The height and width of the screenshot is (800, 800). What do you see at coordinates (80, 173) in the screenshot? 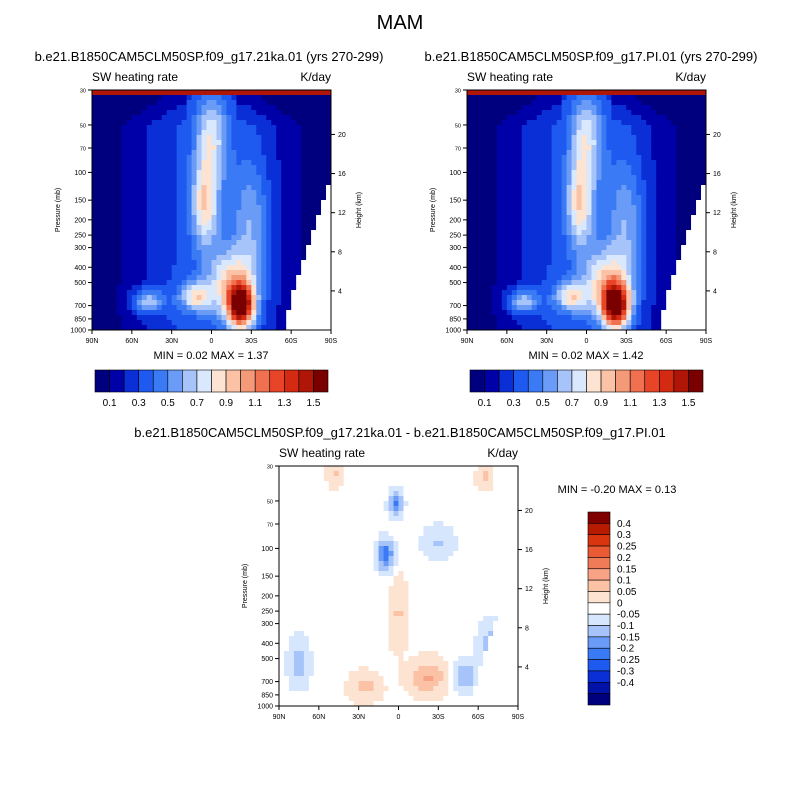
I see `y-tick-label: 100` at bounding box center [80, 173].